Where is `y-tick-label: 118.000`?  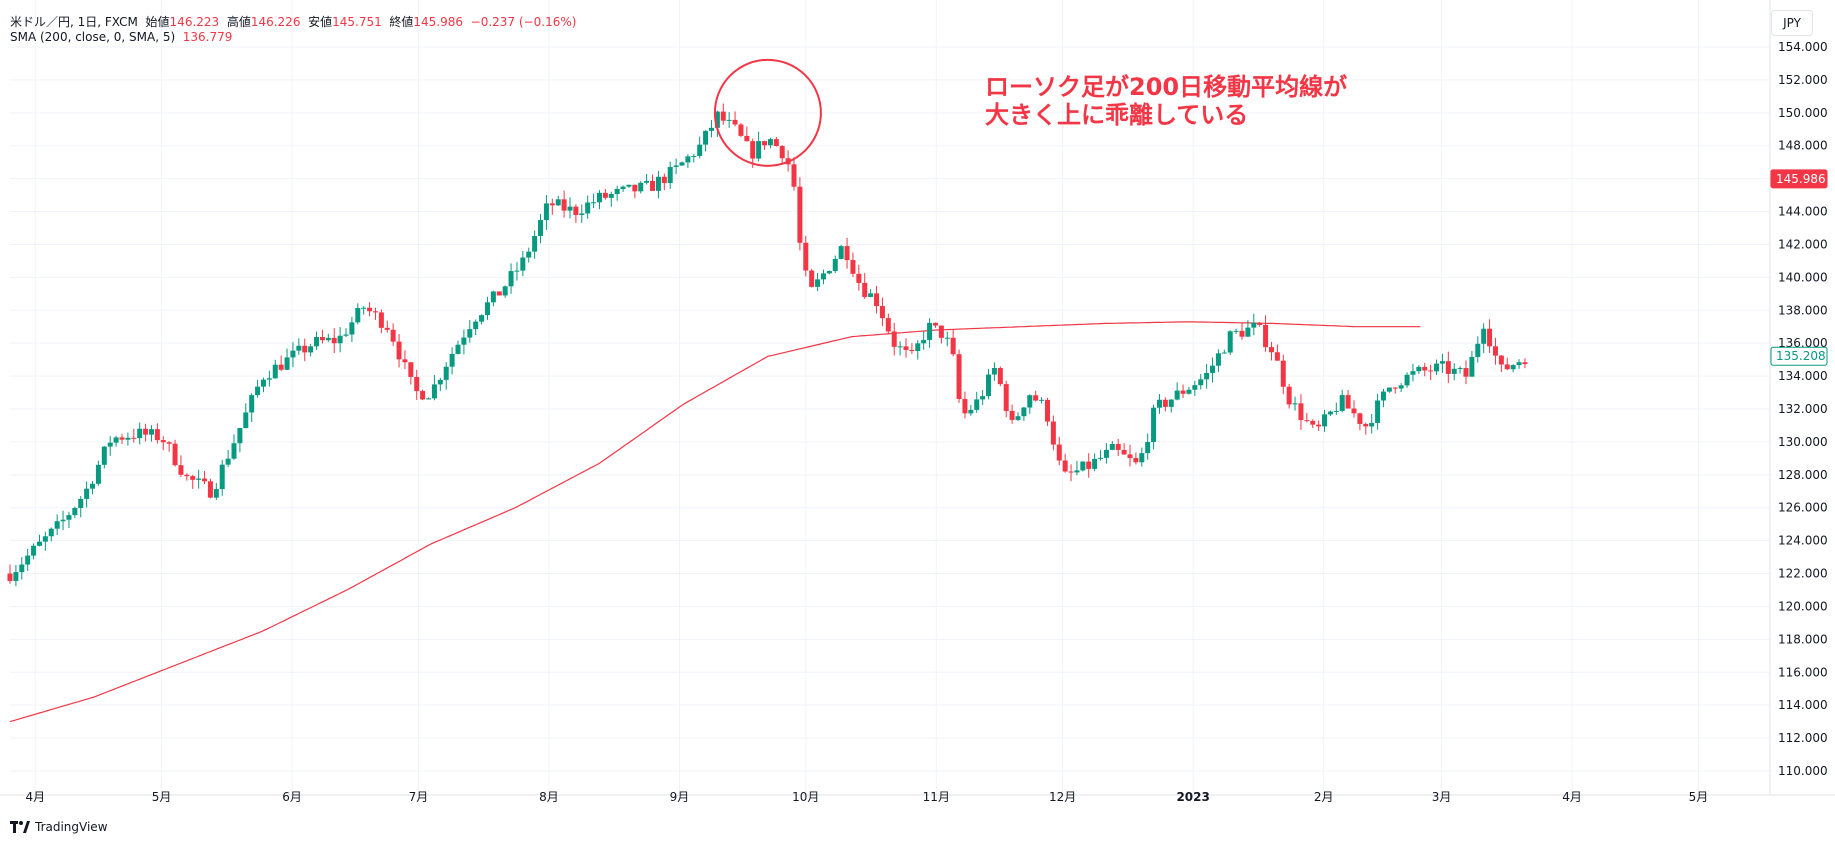
y-tick-label: 118.000 is located at coordinates (1803, 639).